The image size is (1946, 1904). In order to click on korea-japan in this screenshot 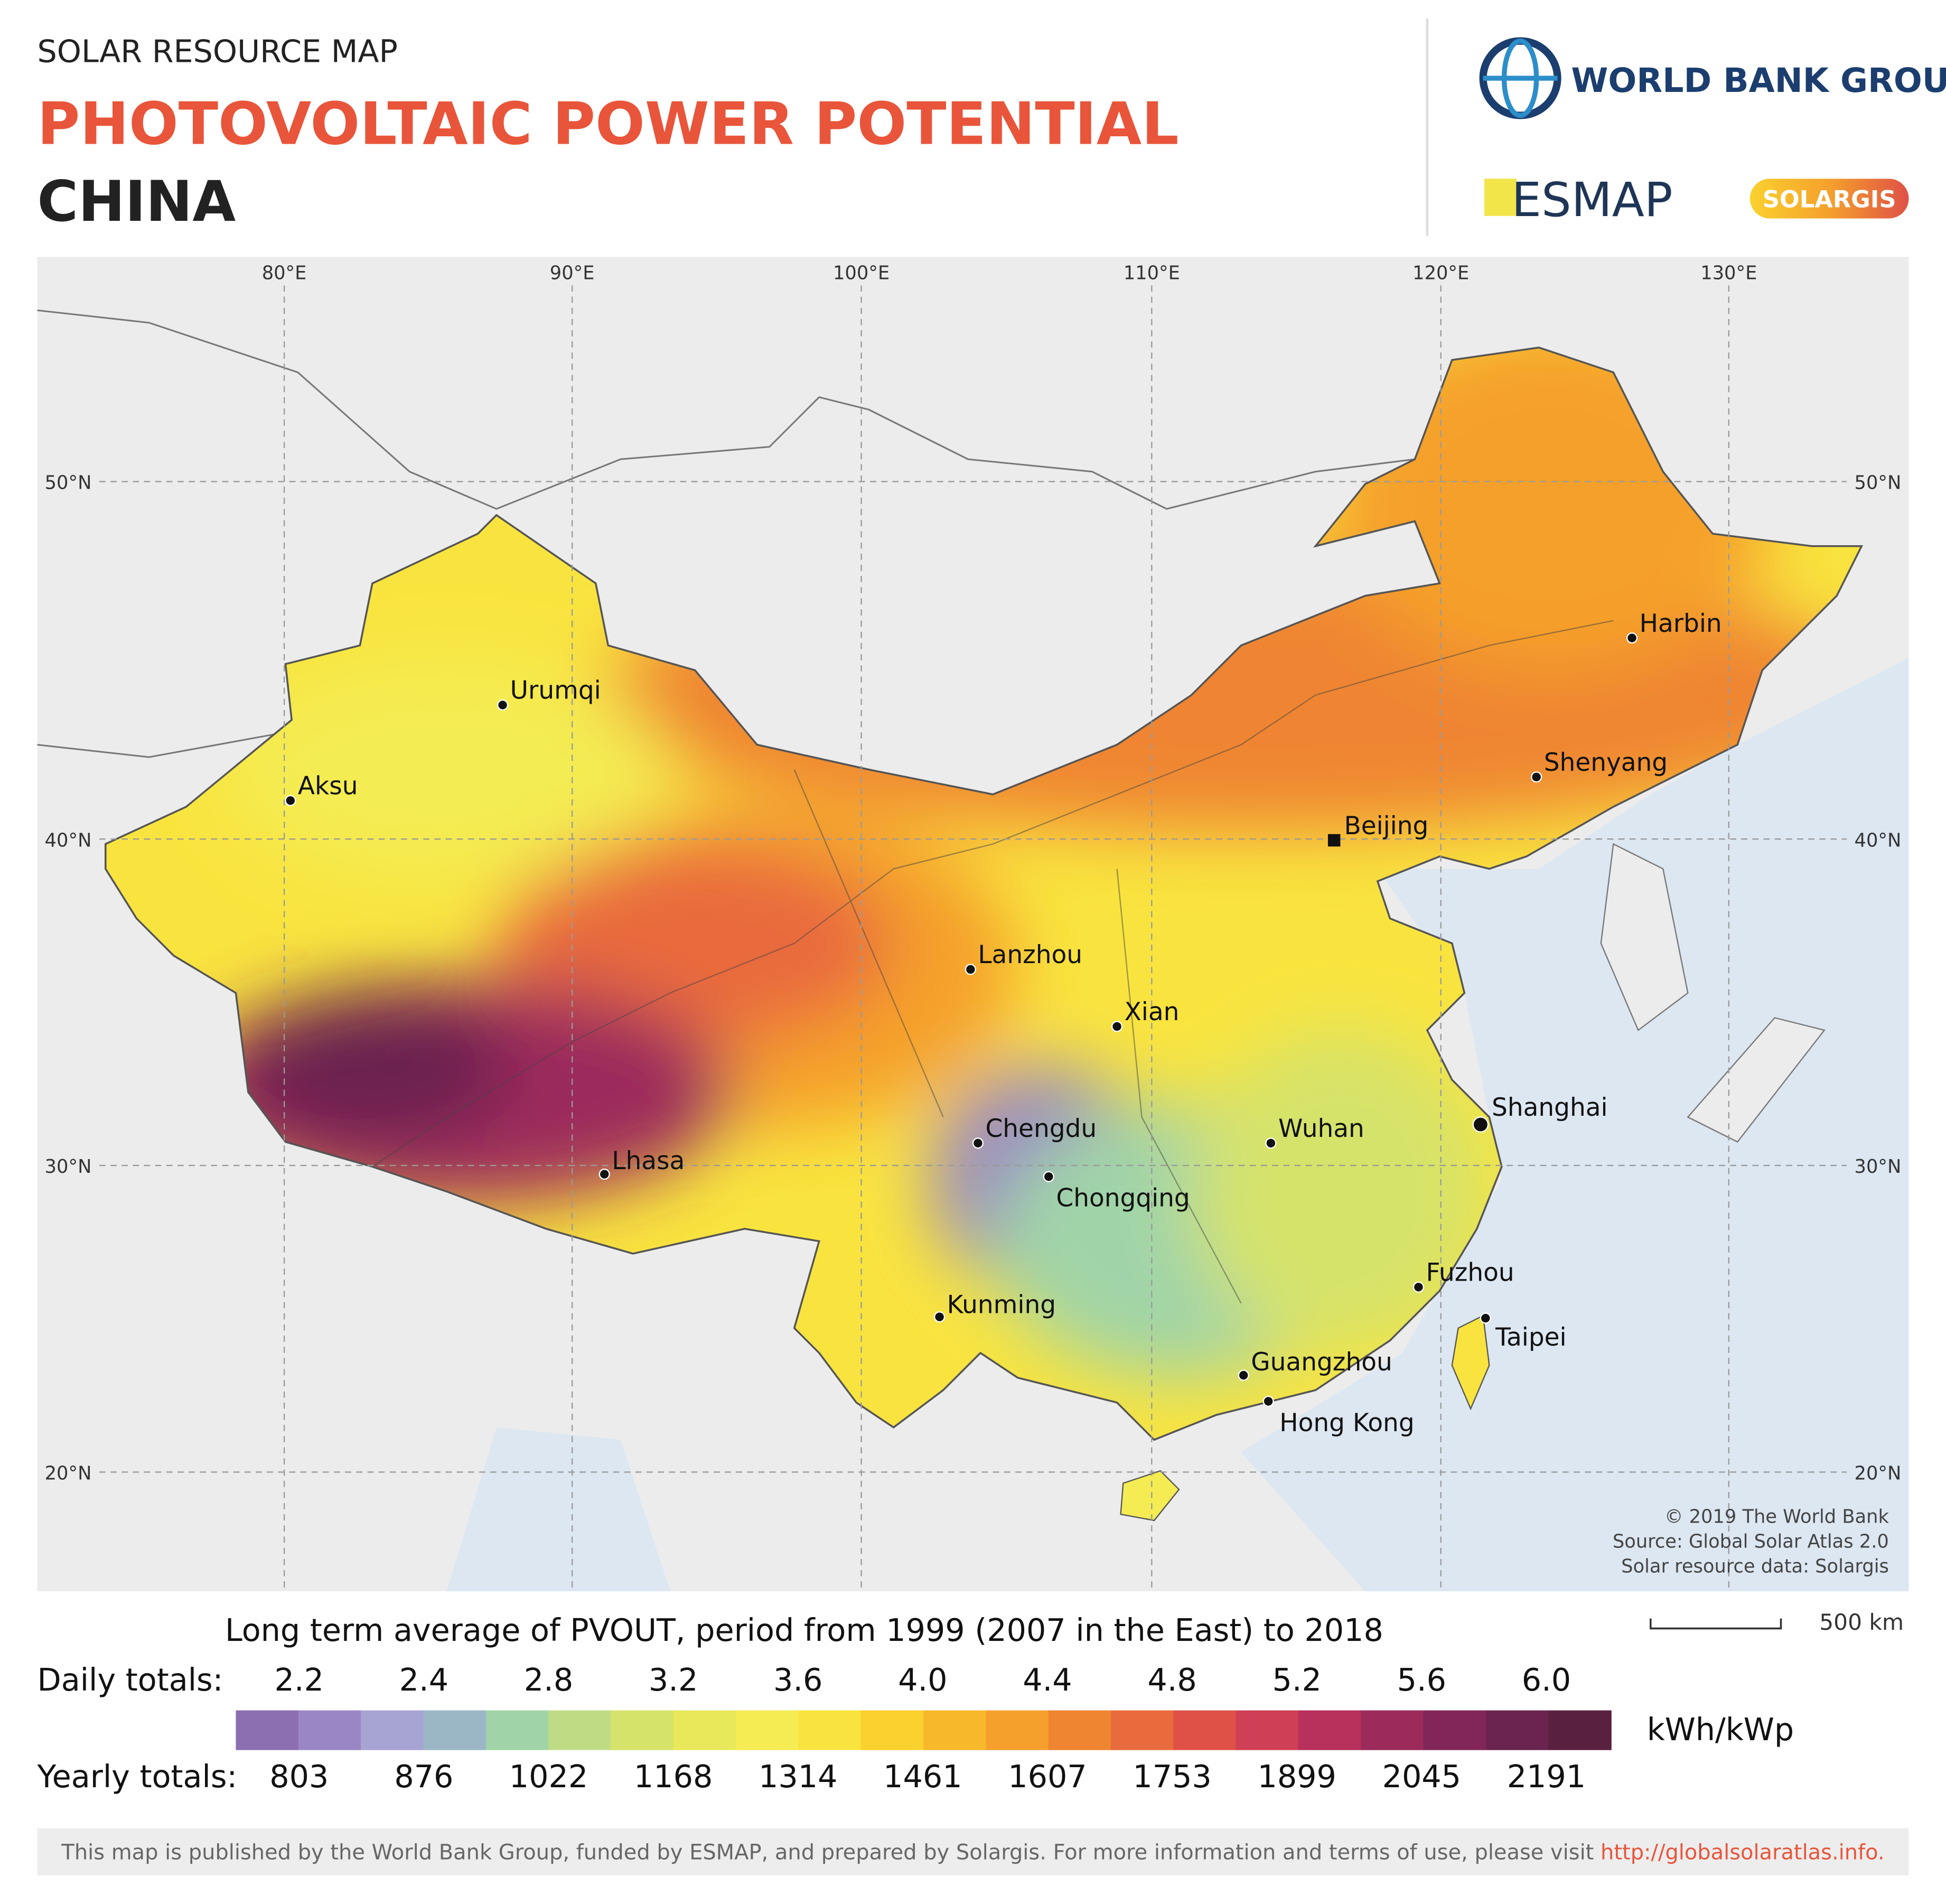, I will do `click(1713, 993)`.